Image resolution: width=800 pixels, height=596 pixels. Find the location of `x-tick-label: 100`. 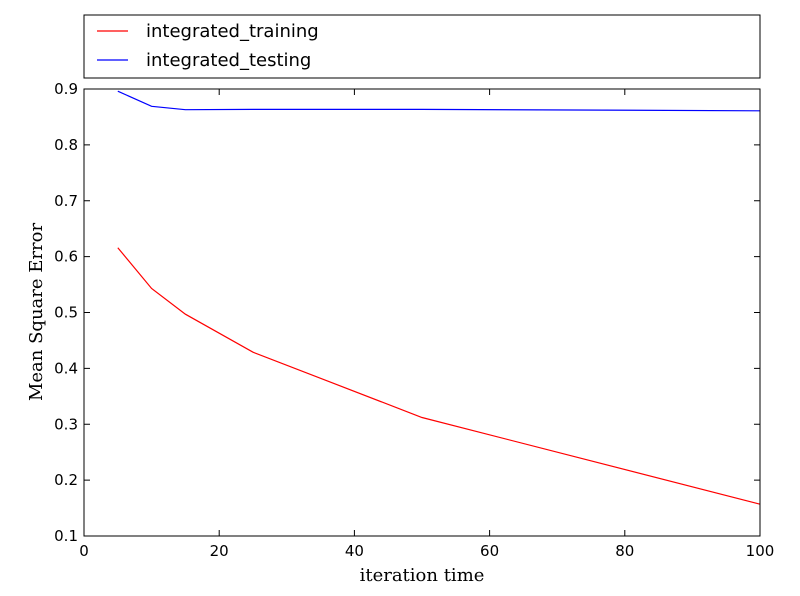

x-tick-label: 100 is located at coordinates (760, 551).